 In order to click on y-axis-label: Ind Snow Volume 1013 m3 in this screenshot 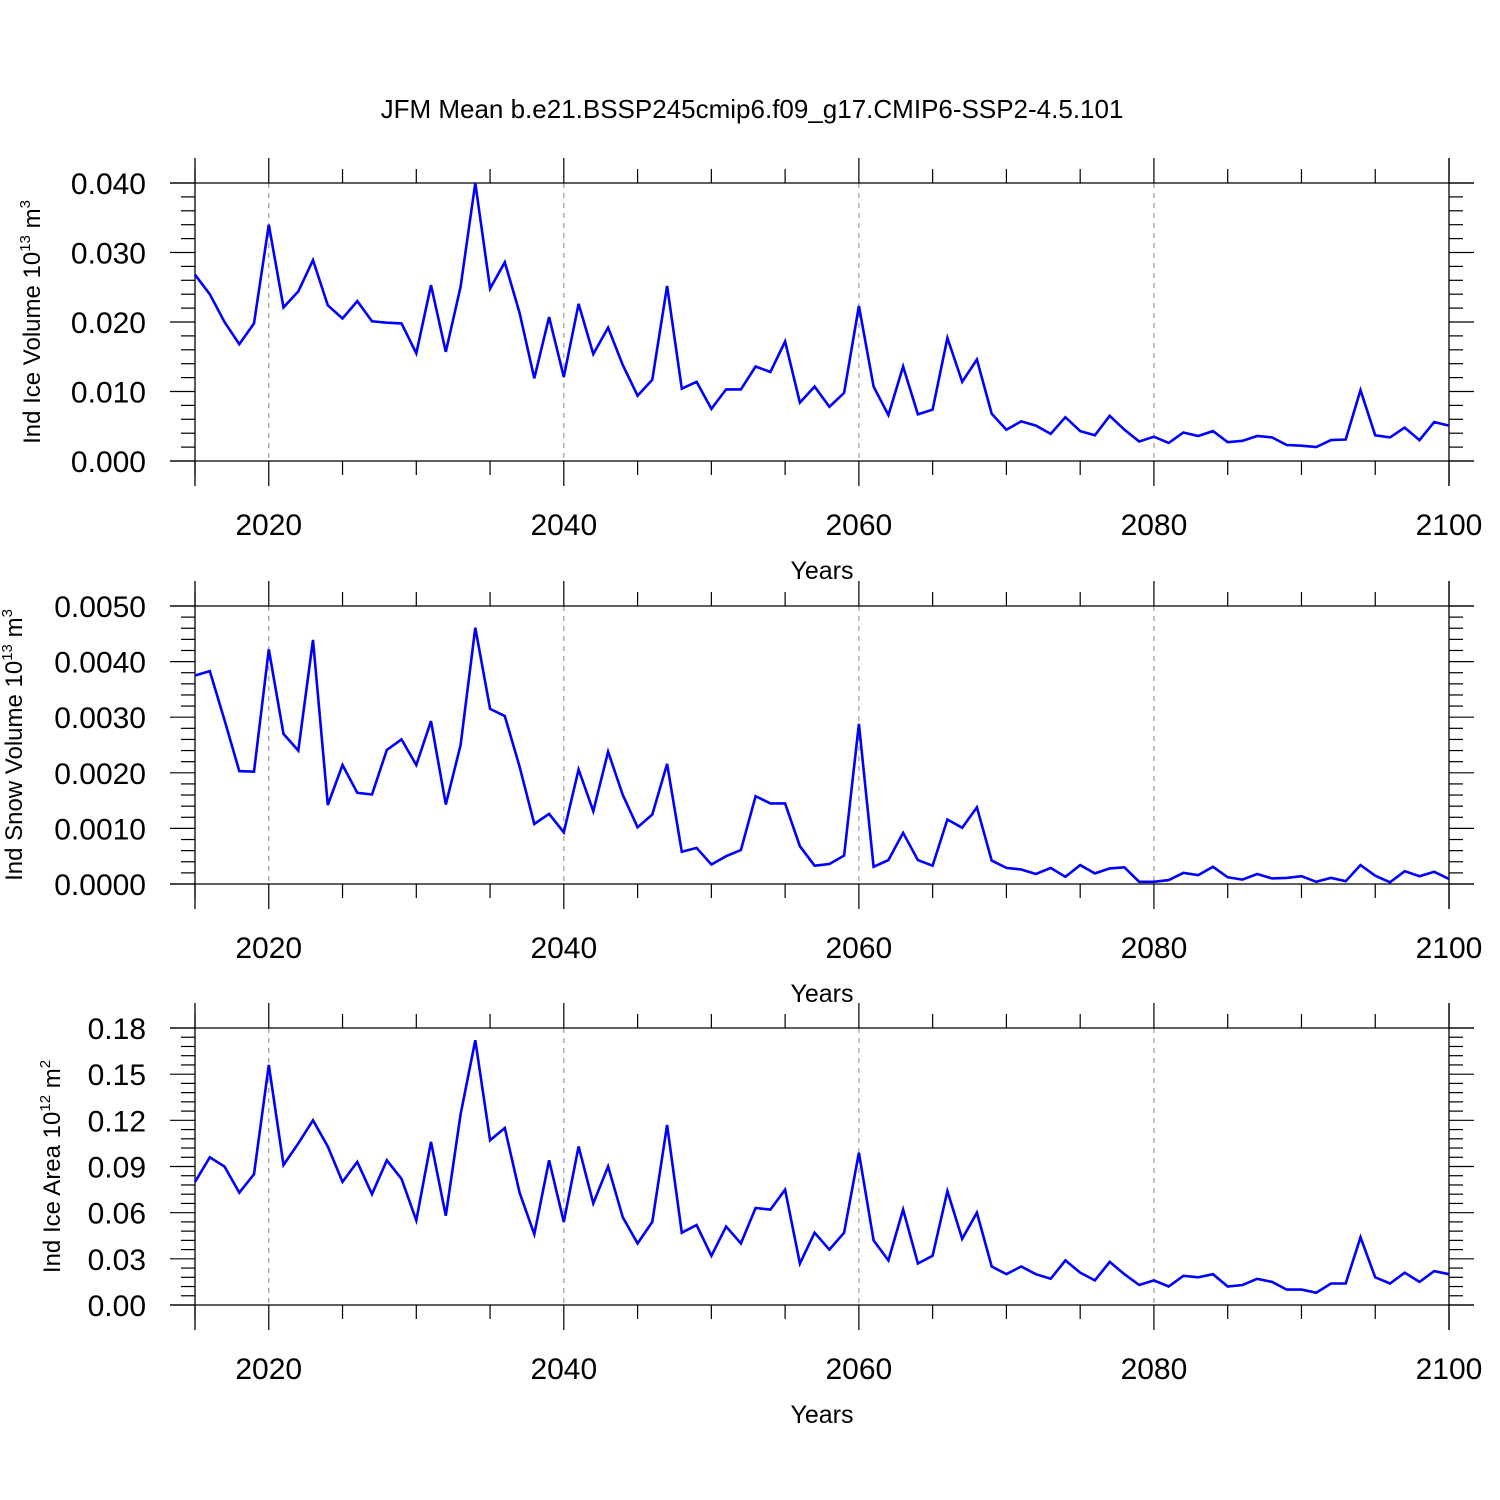, I will do `click(14, 745)`.